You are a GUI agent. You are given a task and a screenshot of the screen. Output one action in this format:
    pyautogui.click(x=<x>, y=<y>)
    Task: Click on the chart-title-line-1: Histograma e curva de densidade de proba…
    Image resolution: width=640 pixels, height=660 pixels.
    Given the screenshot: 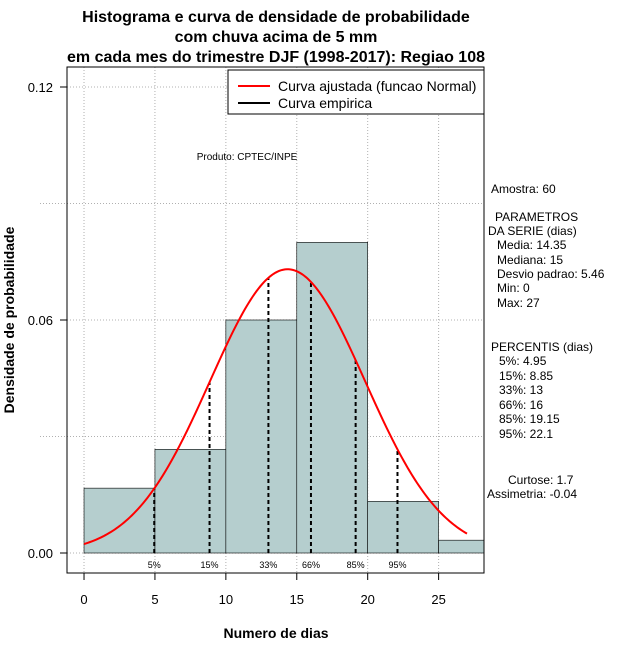 What is the action you would take?
    pyautogui.click(x=276, y=17)
    